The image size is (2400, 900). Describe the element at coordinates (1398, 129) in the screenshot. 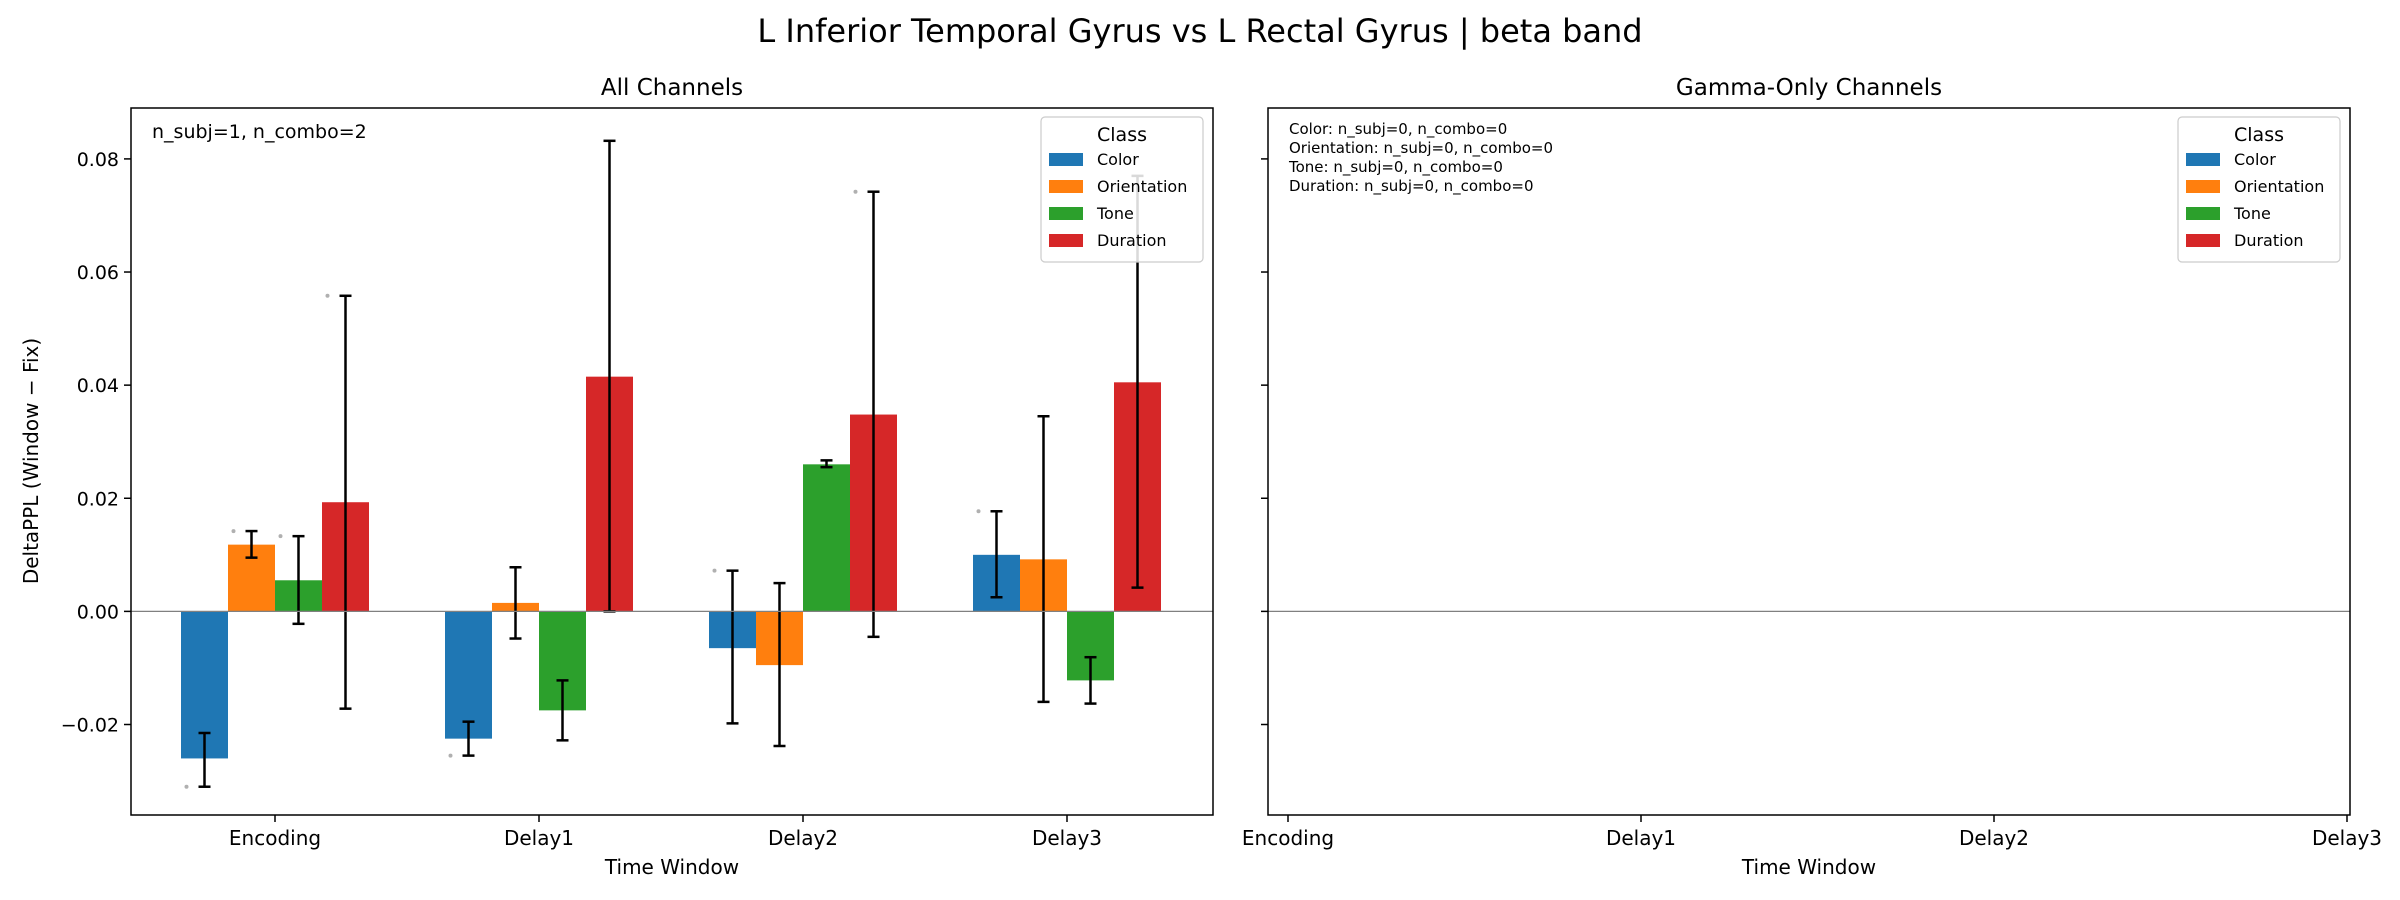

I see `annotation-line: Color: n_subj=0, n_combo=0` at that location.